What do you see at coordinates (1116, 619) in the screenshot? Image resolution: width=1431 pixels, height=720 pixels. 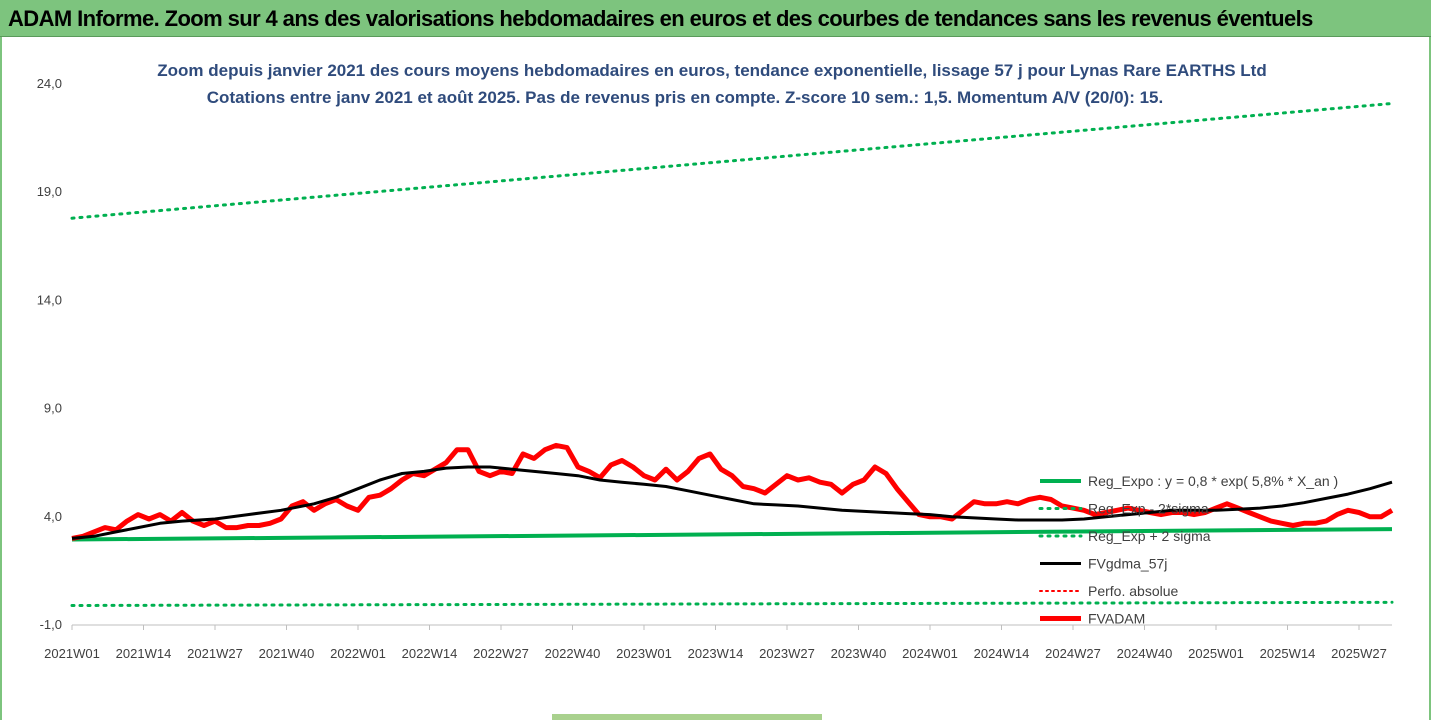 I see `legend-label: FVADAM` at bounding box center [1116, 619].